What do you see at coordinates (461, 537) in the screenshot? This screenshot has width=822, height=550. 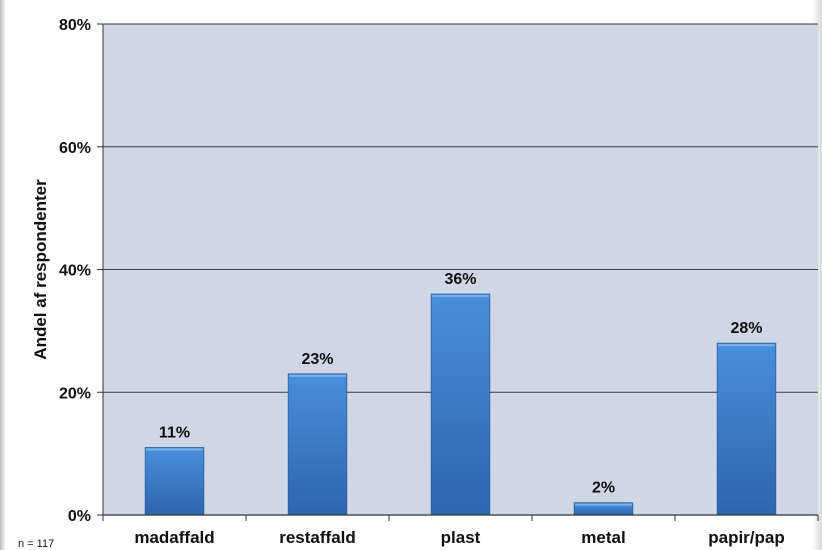 I see `x-category-label: plast` at bounding box center [461, 537].